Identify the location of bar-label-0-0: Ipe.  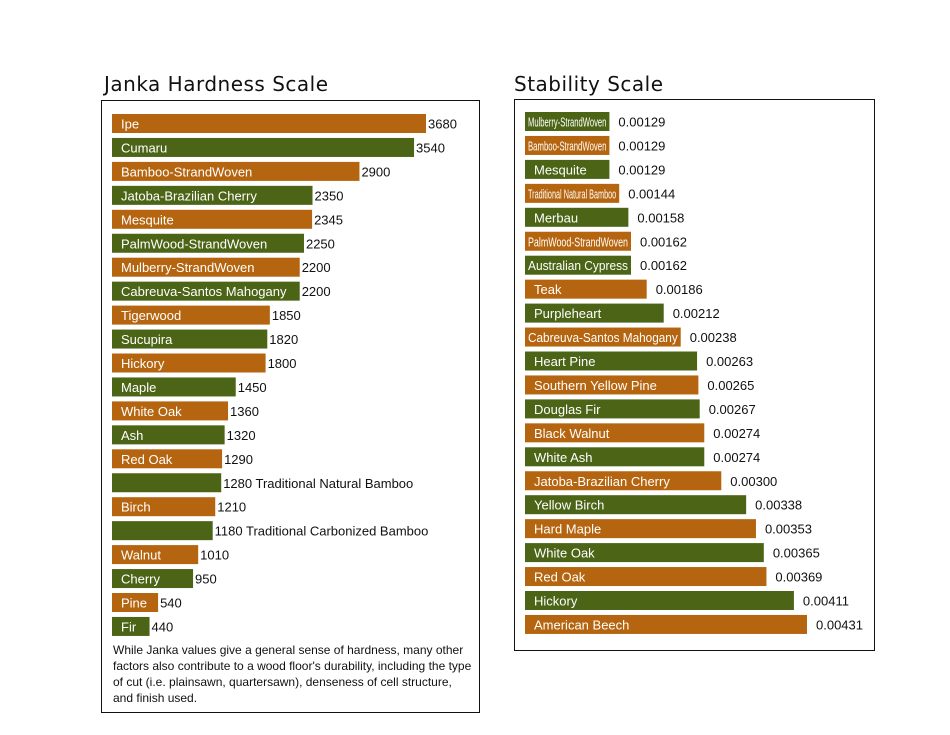
(130, 124).